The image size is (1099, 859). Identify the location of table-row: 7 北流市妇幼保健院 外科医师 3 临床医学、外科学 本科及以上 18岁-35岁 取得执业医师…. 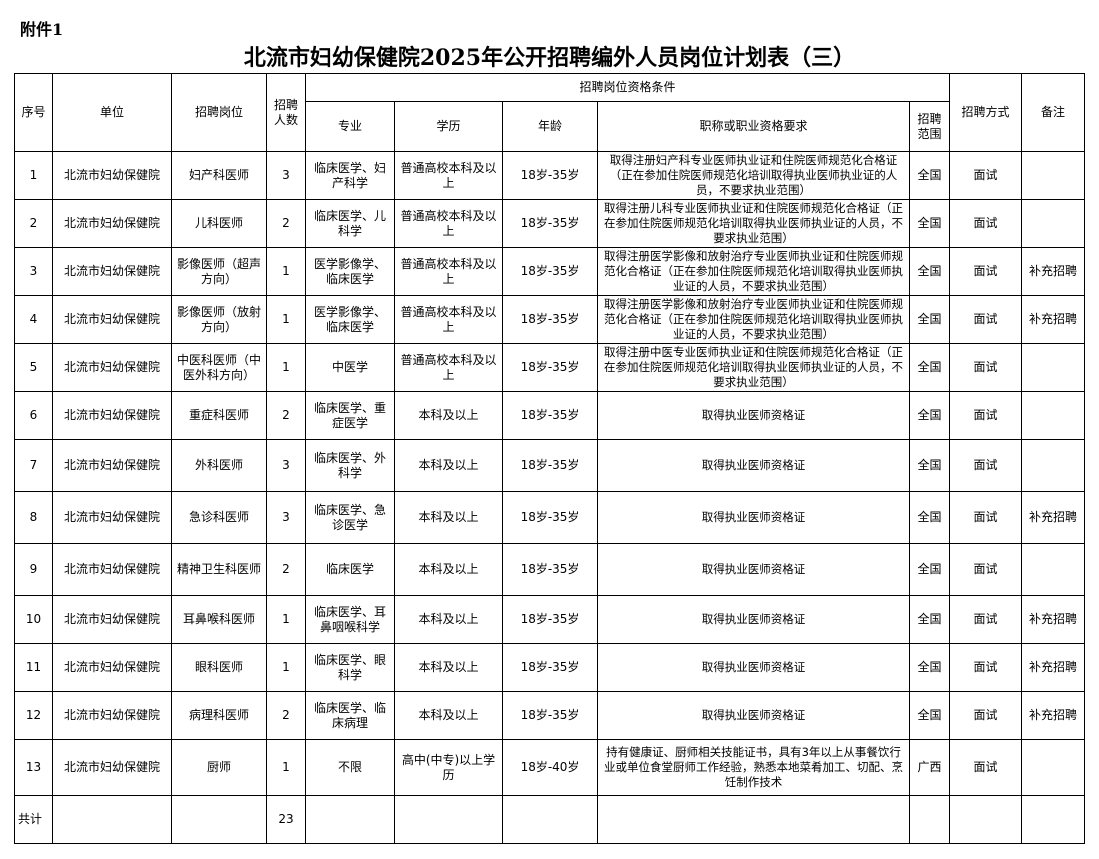
(550, 465).